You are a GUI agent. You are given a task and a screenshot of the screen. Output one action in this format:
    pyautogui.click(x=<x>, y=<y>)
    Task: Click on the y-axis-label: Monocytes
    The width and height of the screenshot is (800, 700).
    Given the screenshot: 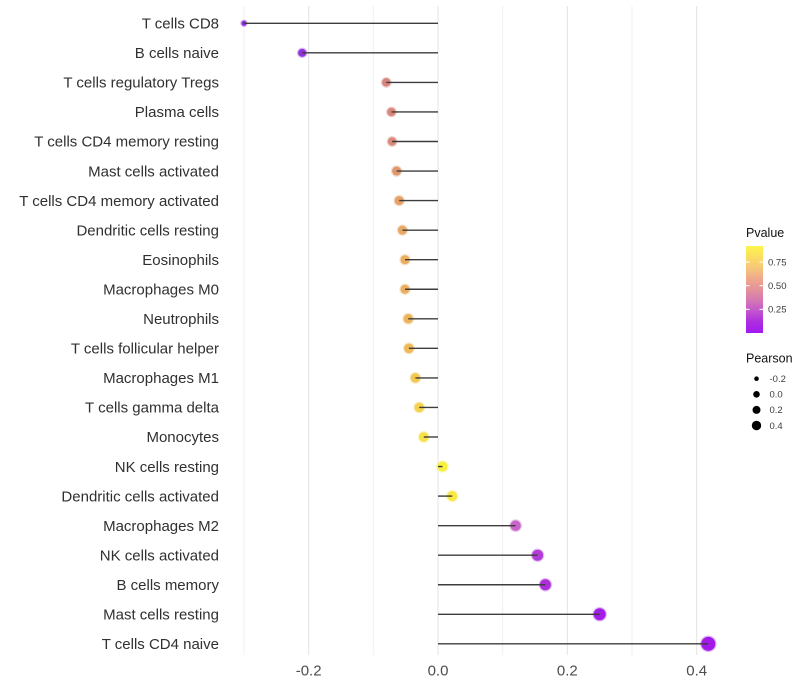 What is the action you would take?
    pyautogui.click(x=182, y=437)
    